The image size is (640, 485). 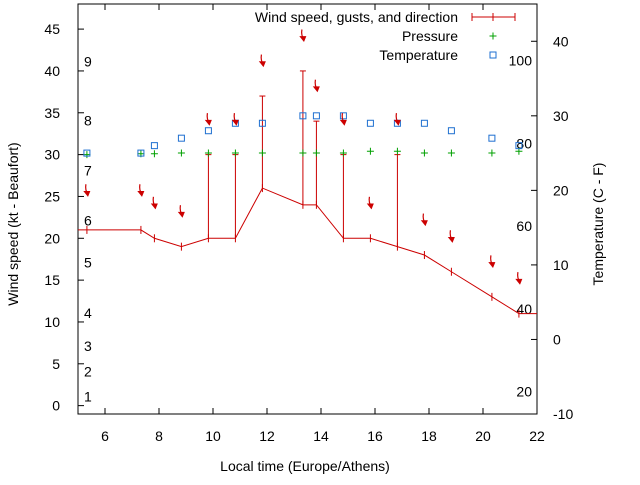 What do you see at coordinates (521, 61) in the screenshot?
I see `fahrenheit-label: 100` at bounding box center [521, 61].